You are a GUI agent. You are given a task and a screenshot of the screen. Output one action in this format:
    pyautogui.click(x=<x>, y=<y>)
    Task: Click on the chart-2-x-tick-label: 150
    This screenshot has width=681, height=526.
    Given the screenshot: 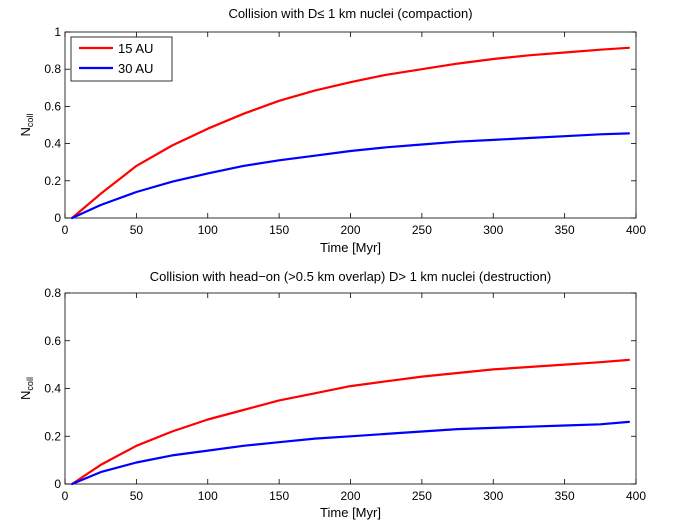 What is the action you would take?
    pyautogui.click(x=279, y=496)
    